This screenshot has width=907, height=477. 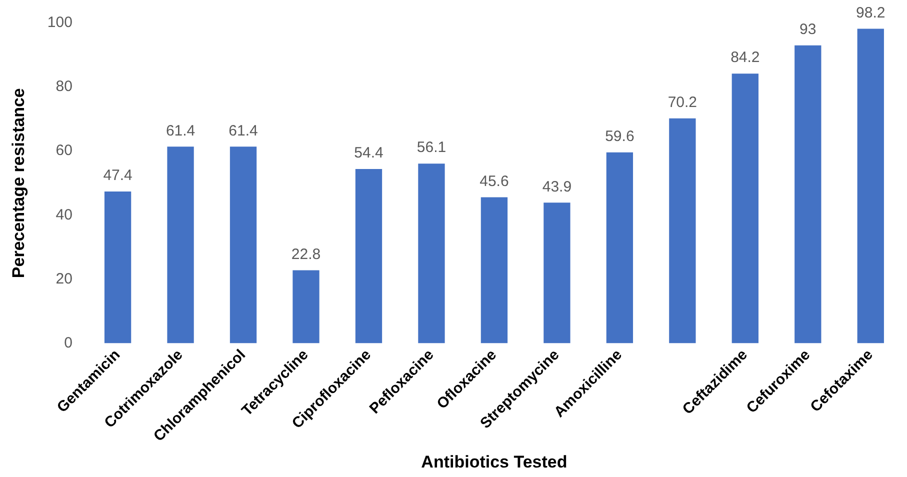 What do you see at coordinates (18, 183) in the screenshot?
I see `y-axis-title: Perecentage resistance` at bounding box center [18, 183].